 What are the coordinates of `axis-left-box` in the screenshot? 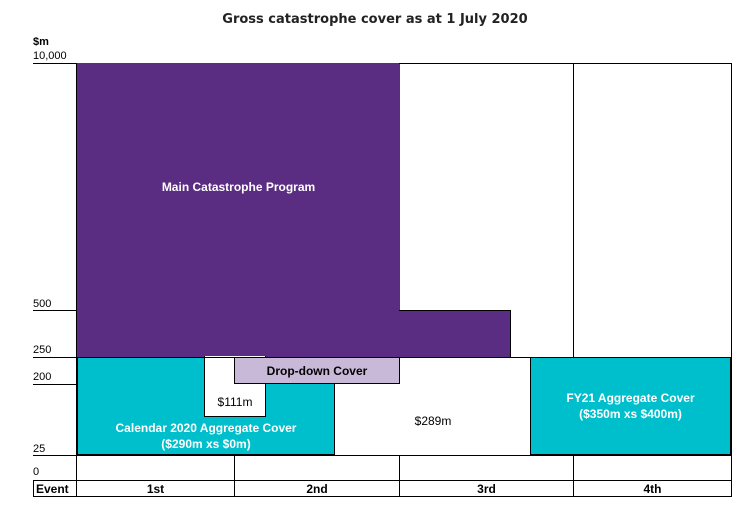 It's located at (33, 488).